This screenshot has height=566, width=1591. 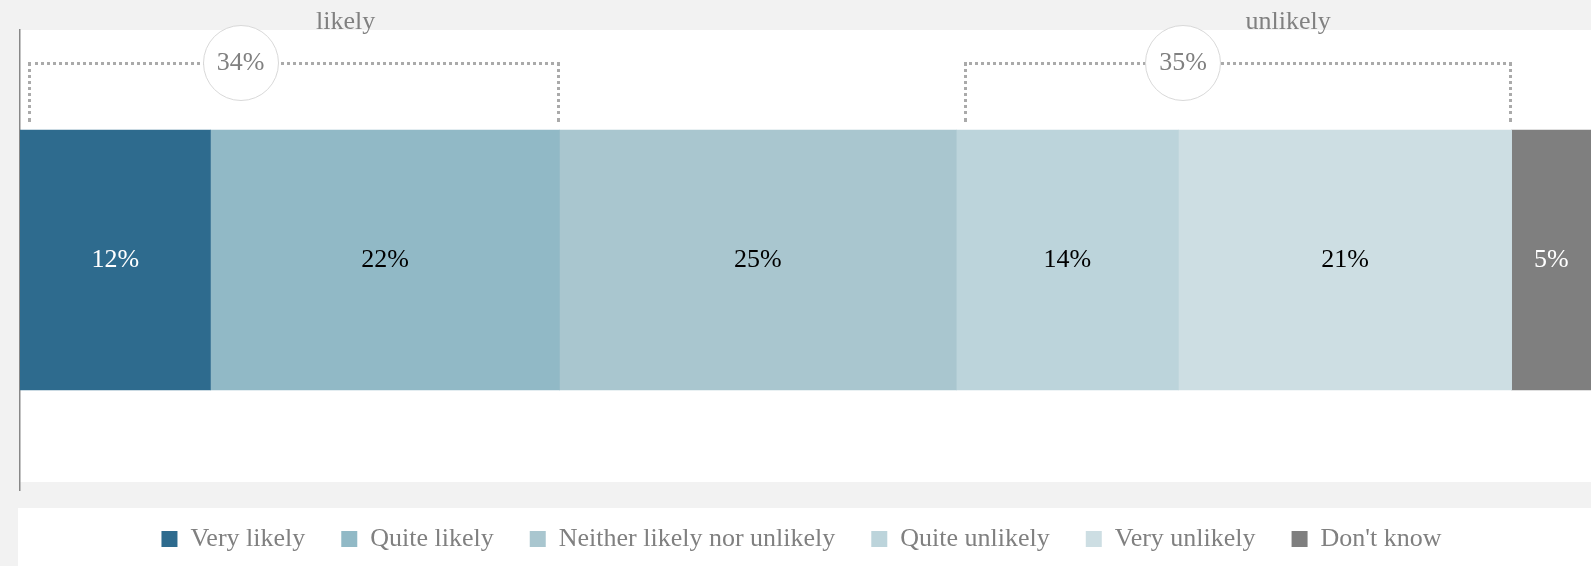 I want to click on data-label: 12%, so click(x=115, y=258).